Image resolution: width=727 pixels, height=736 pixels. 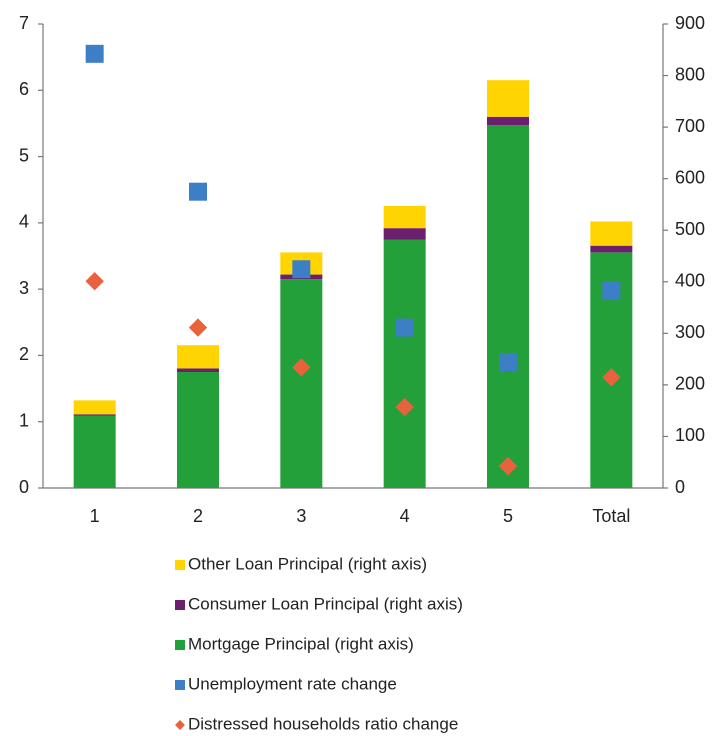 I want to click on y2-tick-label: 400, so click(x=690, y=281).